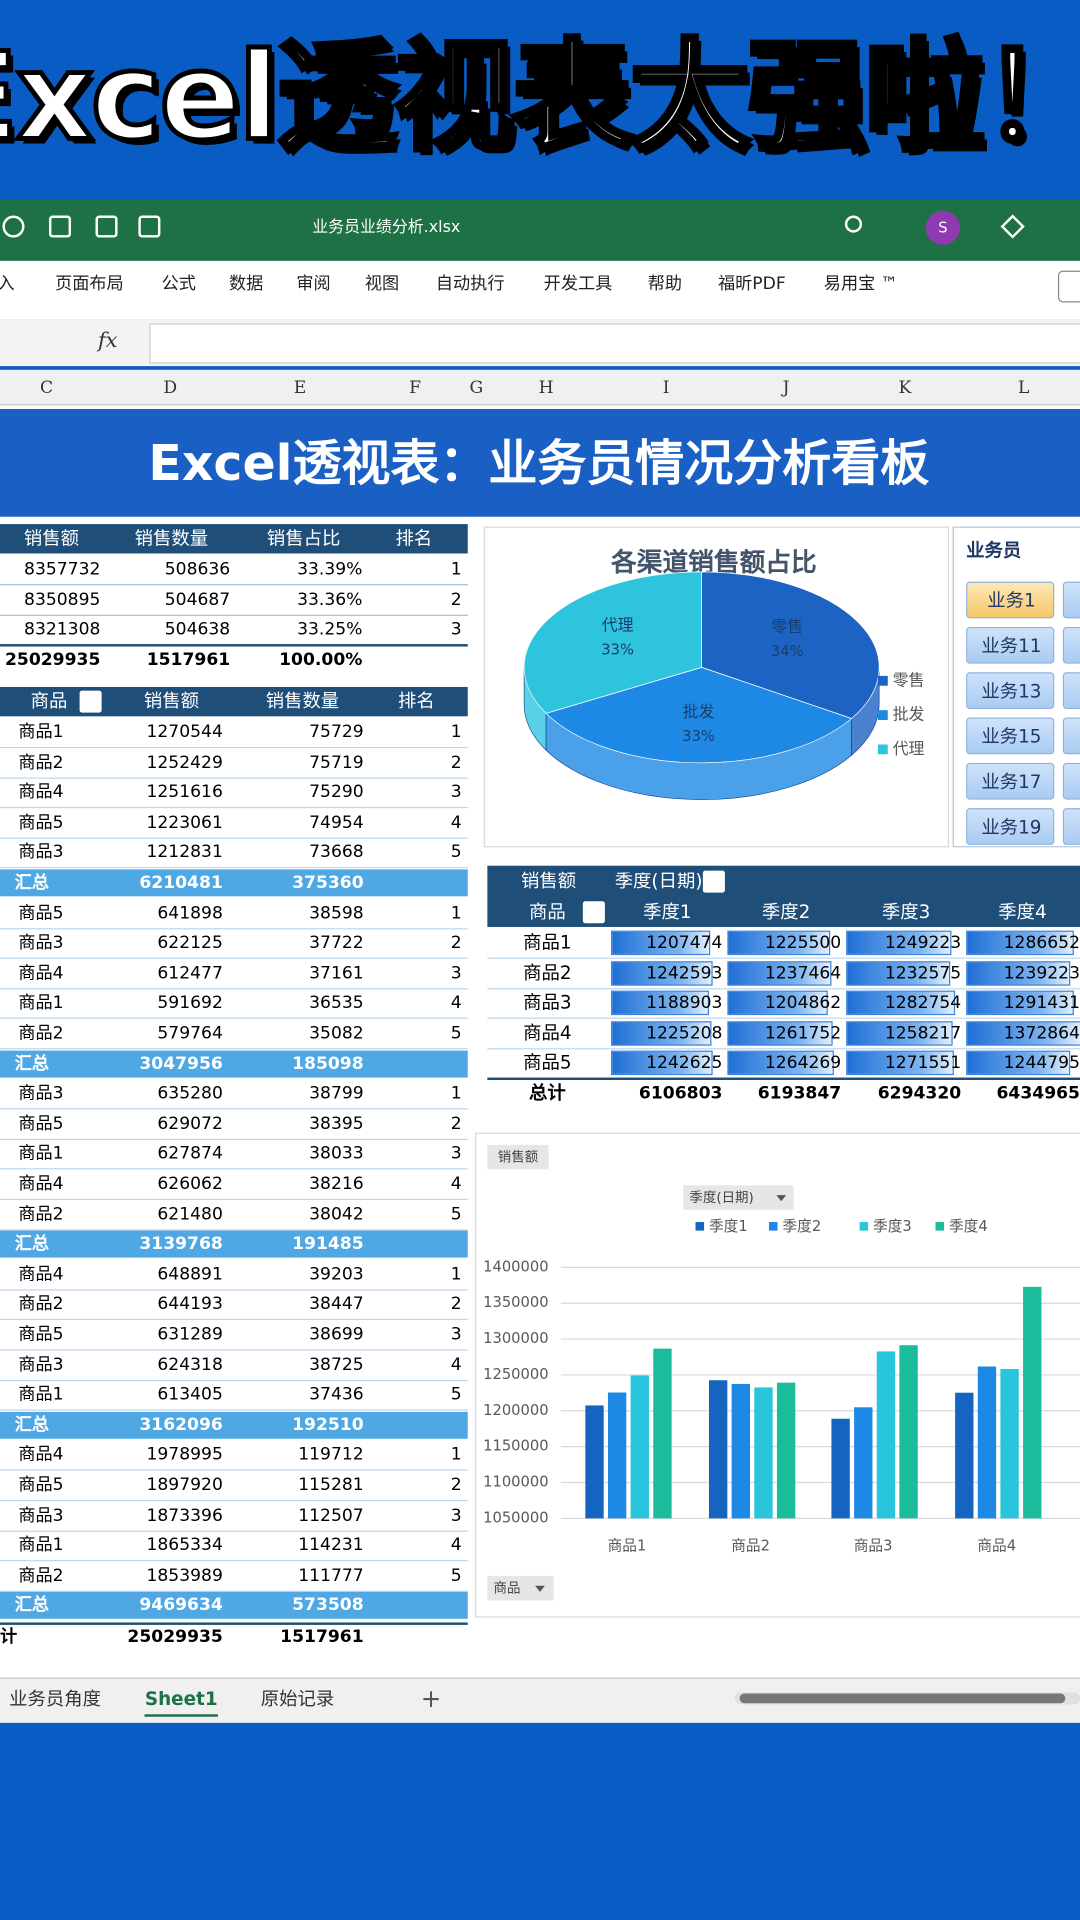  I want to click on title-bar, so click(540, 230).